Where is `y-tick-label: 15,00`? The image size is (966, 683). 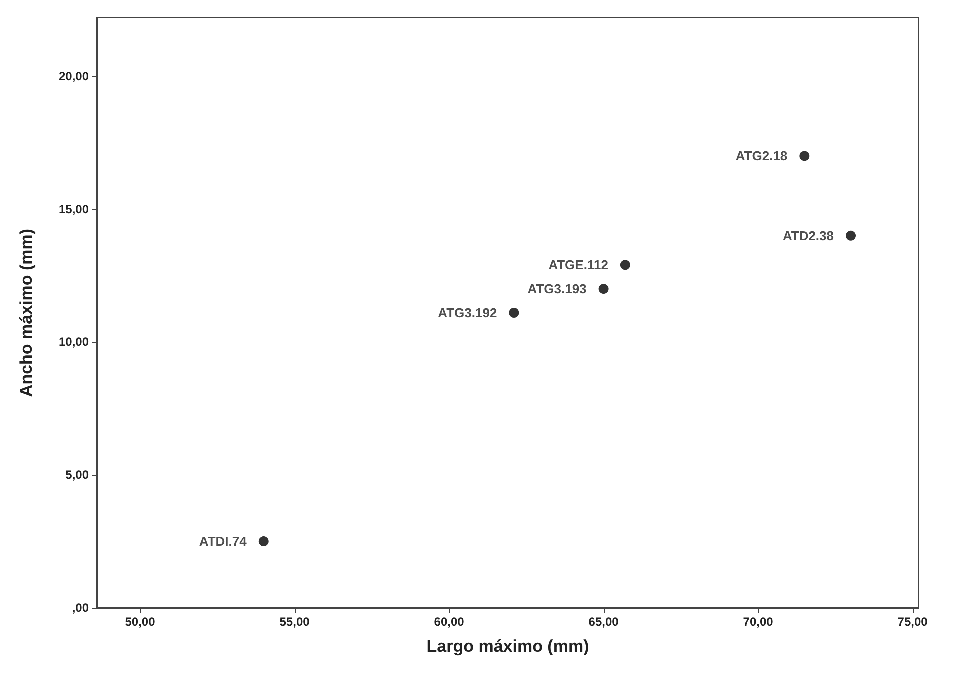 y-tick-label: 15,00 is located at coordinates (74, 209).